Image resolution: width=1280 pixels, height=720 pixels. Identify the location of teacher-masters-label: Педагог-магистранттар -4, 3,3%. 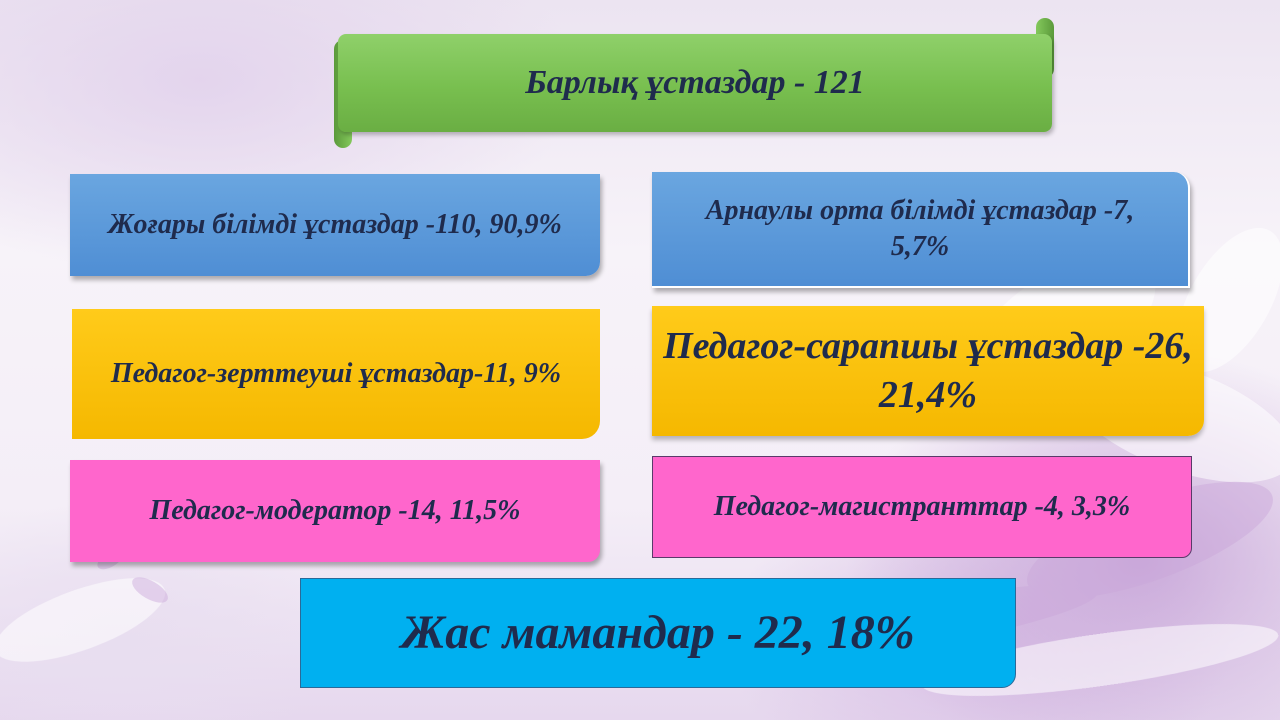
(922, 506).